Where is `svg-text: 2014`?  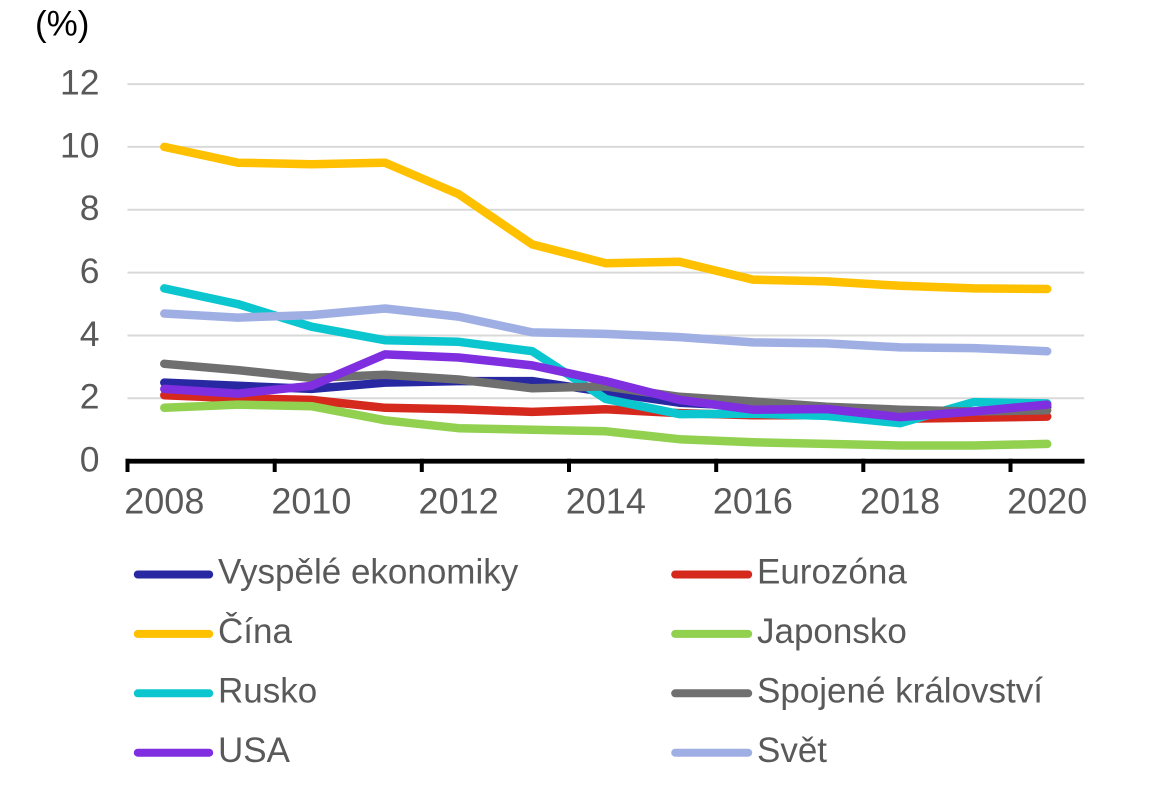 svg-text: 2014 is located at coordinates (606, 501).